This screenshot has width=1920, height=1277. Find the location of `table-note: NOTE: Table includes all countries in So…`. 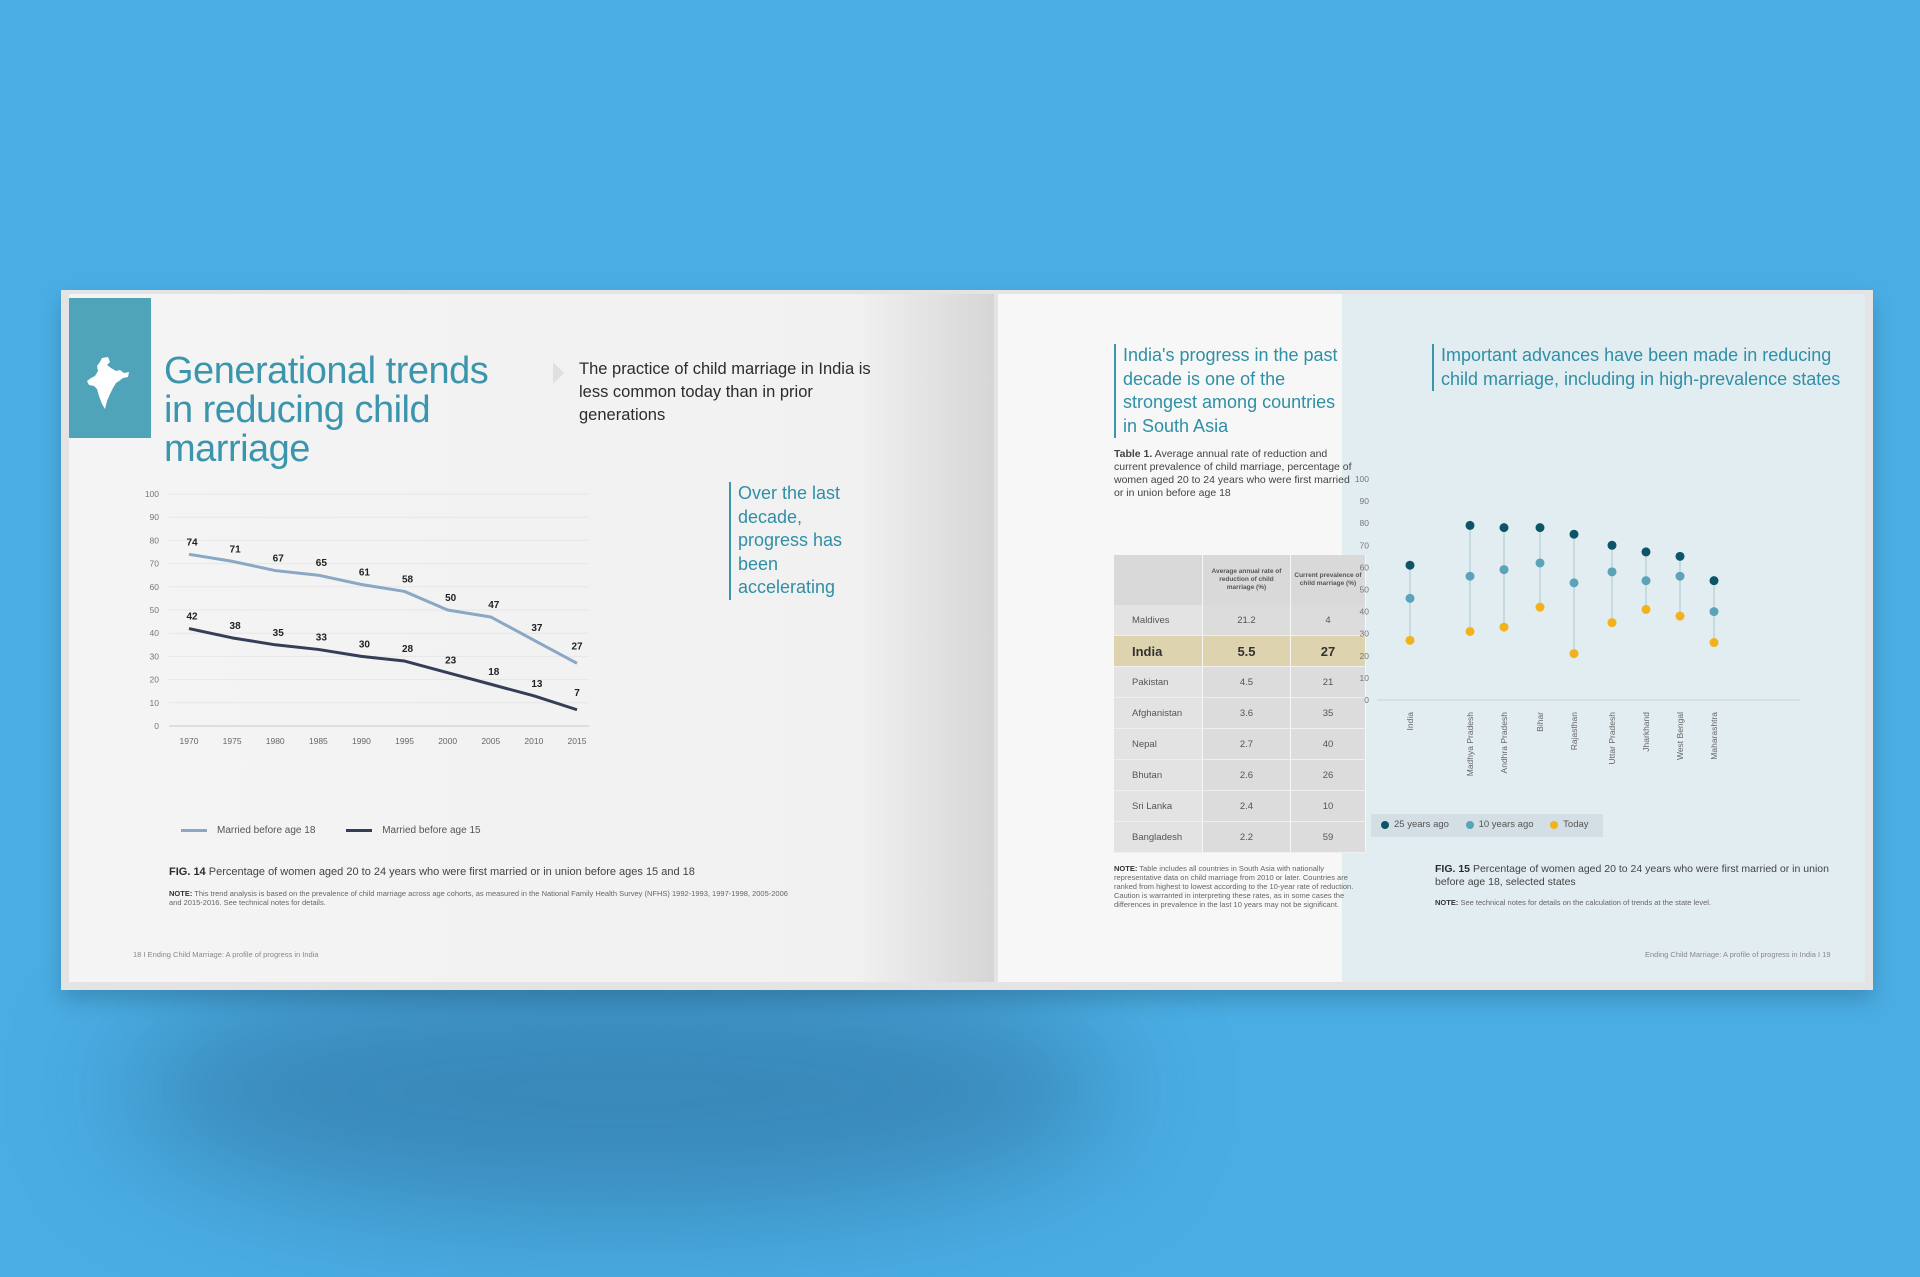

table-note: NOTE: Table includes all countries in So… is located at coordinates (1239, 886).